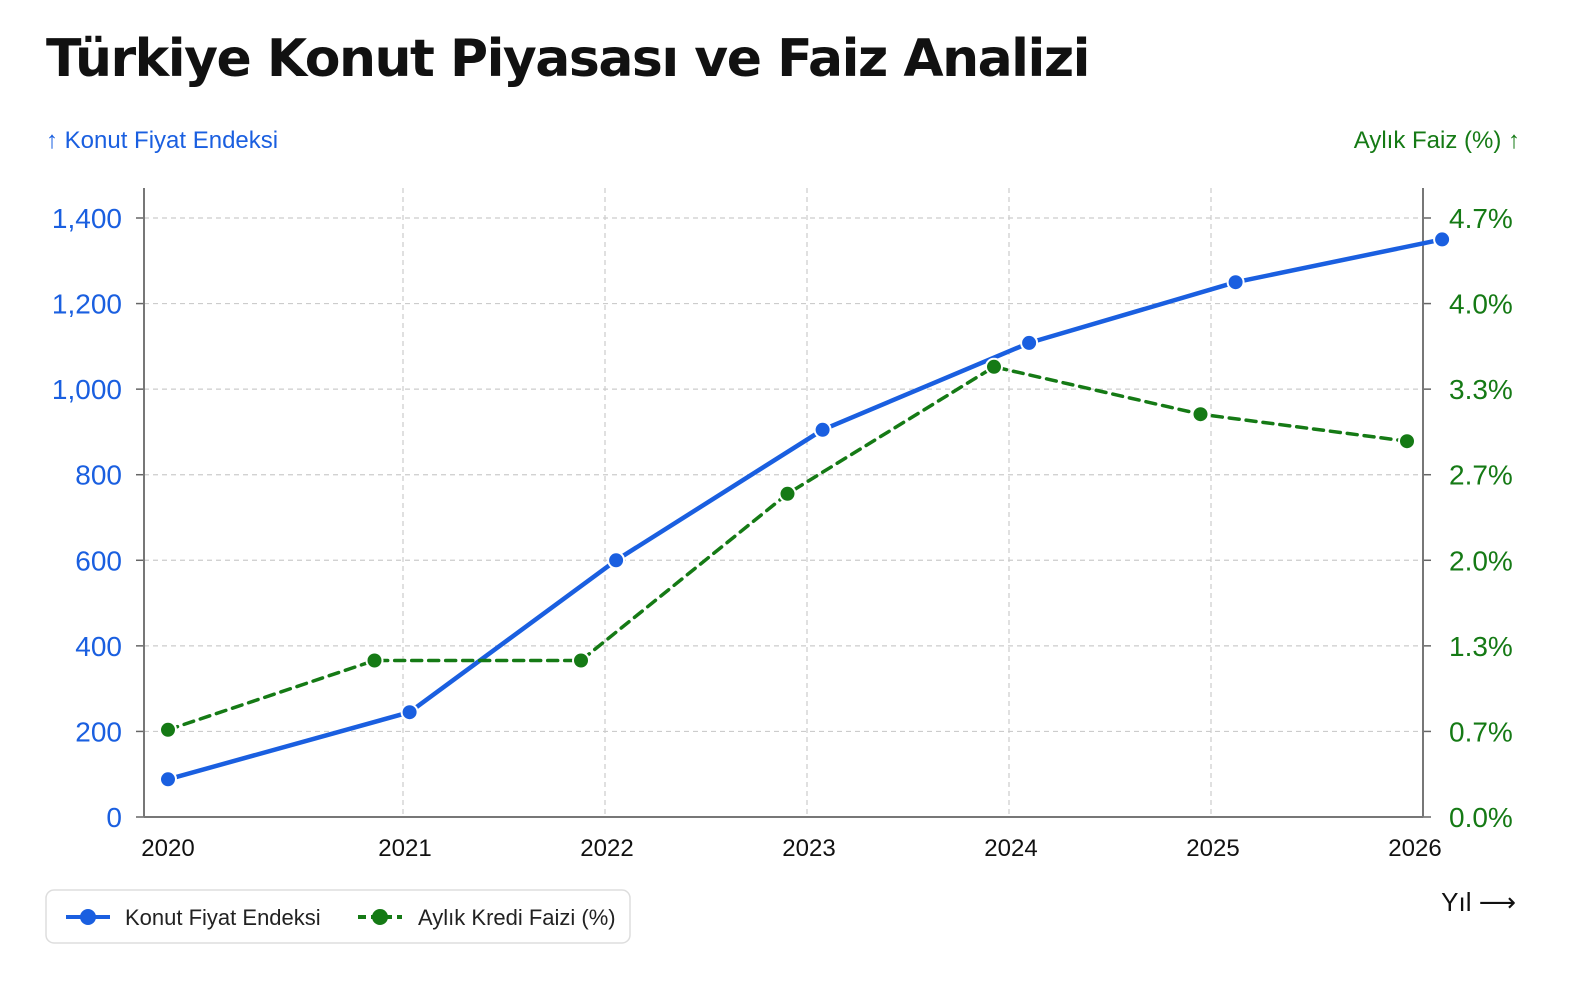  What do you see at coordinates (87, 389) in the screenshot?
I see `left-tick-label: 1,000` at bounding box center [87, 389].